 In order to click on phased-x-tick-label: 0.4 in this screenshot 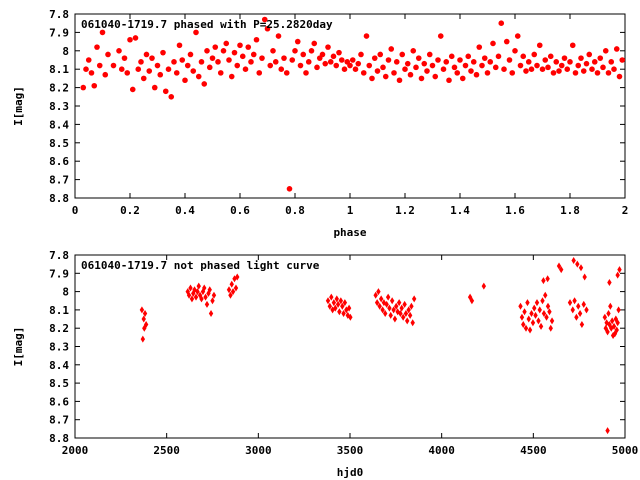, I will do `click(185, 210)`.